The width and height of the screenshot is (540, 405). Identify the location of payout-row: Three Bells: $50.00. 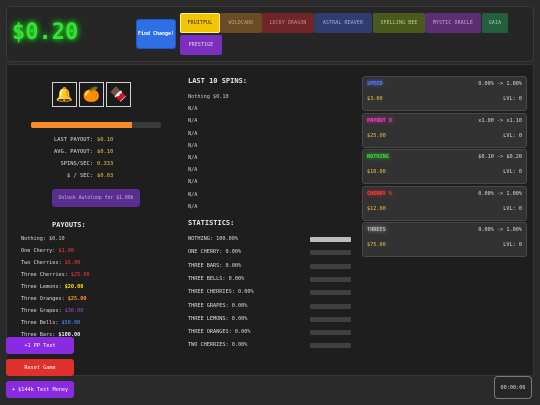
(50, 323).